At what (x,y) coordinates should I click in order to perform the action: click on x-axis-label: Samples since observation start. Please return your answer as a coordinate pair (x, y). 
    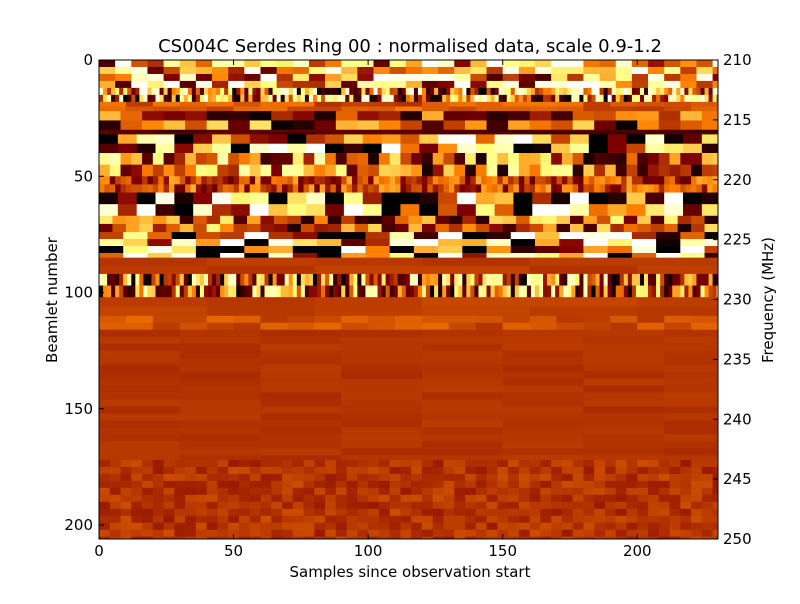
    Looking at the image, I should click on (410, 572).